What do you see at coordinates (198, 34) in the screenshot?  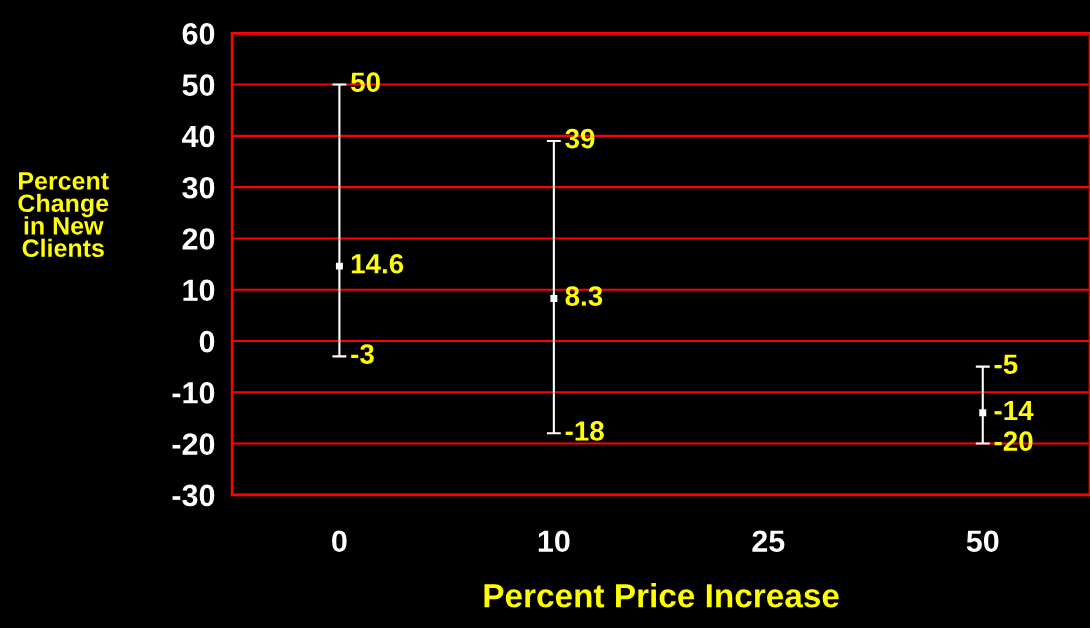 I see `y-tick-label: 60` at bounding box center [198, 34].